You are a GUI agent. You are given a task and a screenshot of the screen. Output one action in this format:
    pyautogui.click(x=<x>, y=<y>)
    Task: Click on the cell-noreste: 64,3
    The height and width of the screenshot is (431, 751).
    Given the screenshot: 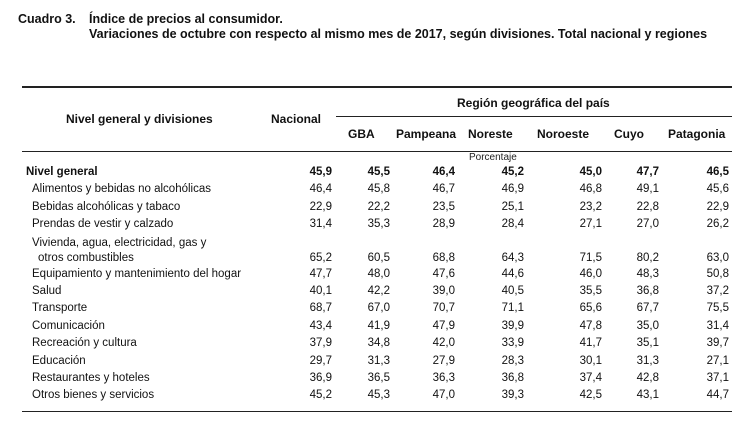 What is the action you would take?
    pyautogui.click(x=512, y=257)
    